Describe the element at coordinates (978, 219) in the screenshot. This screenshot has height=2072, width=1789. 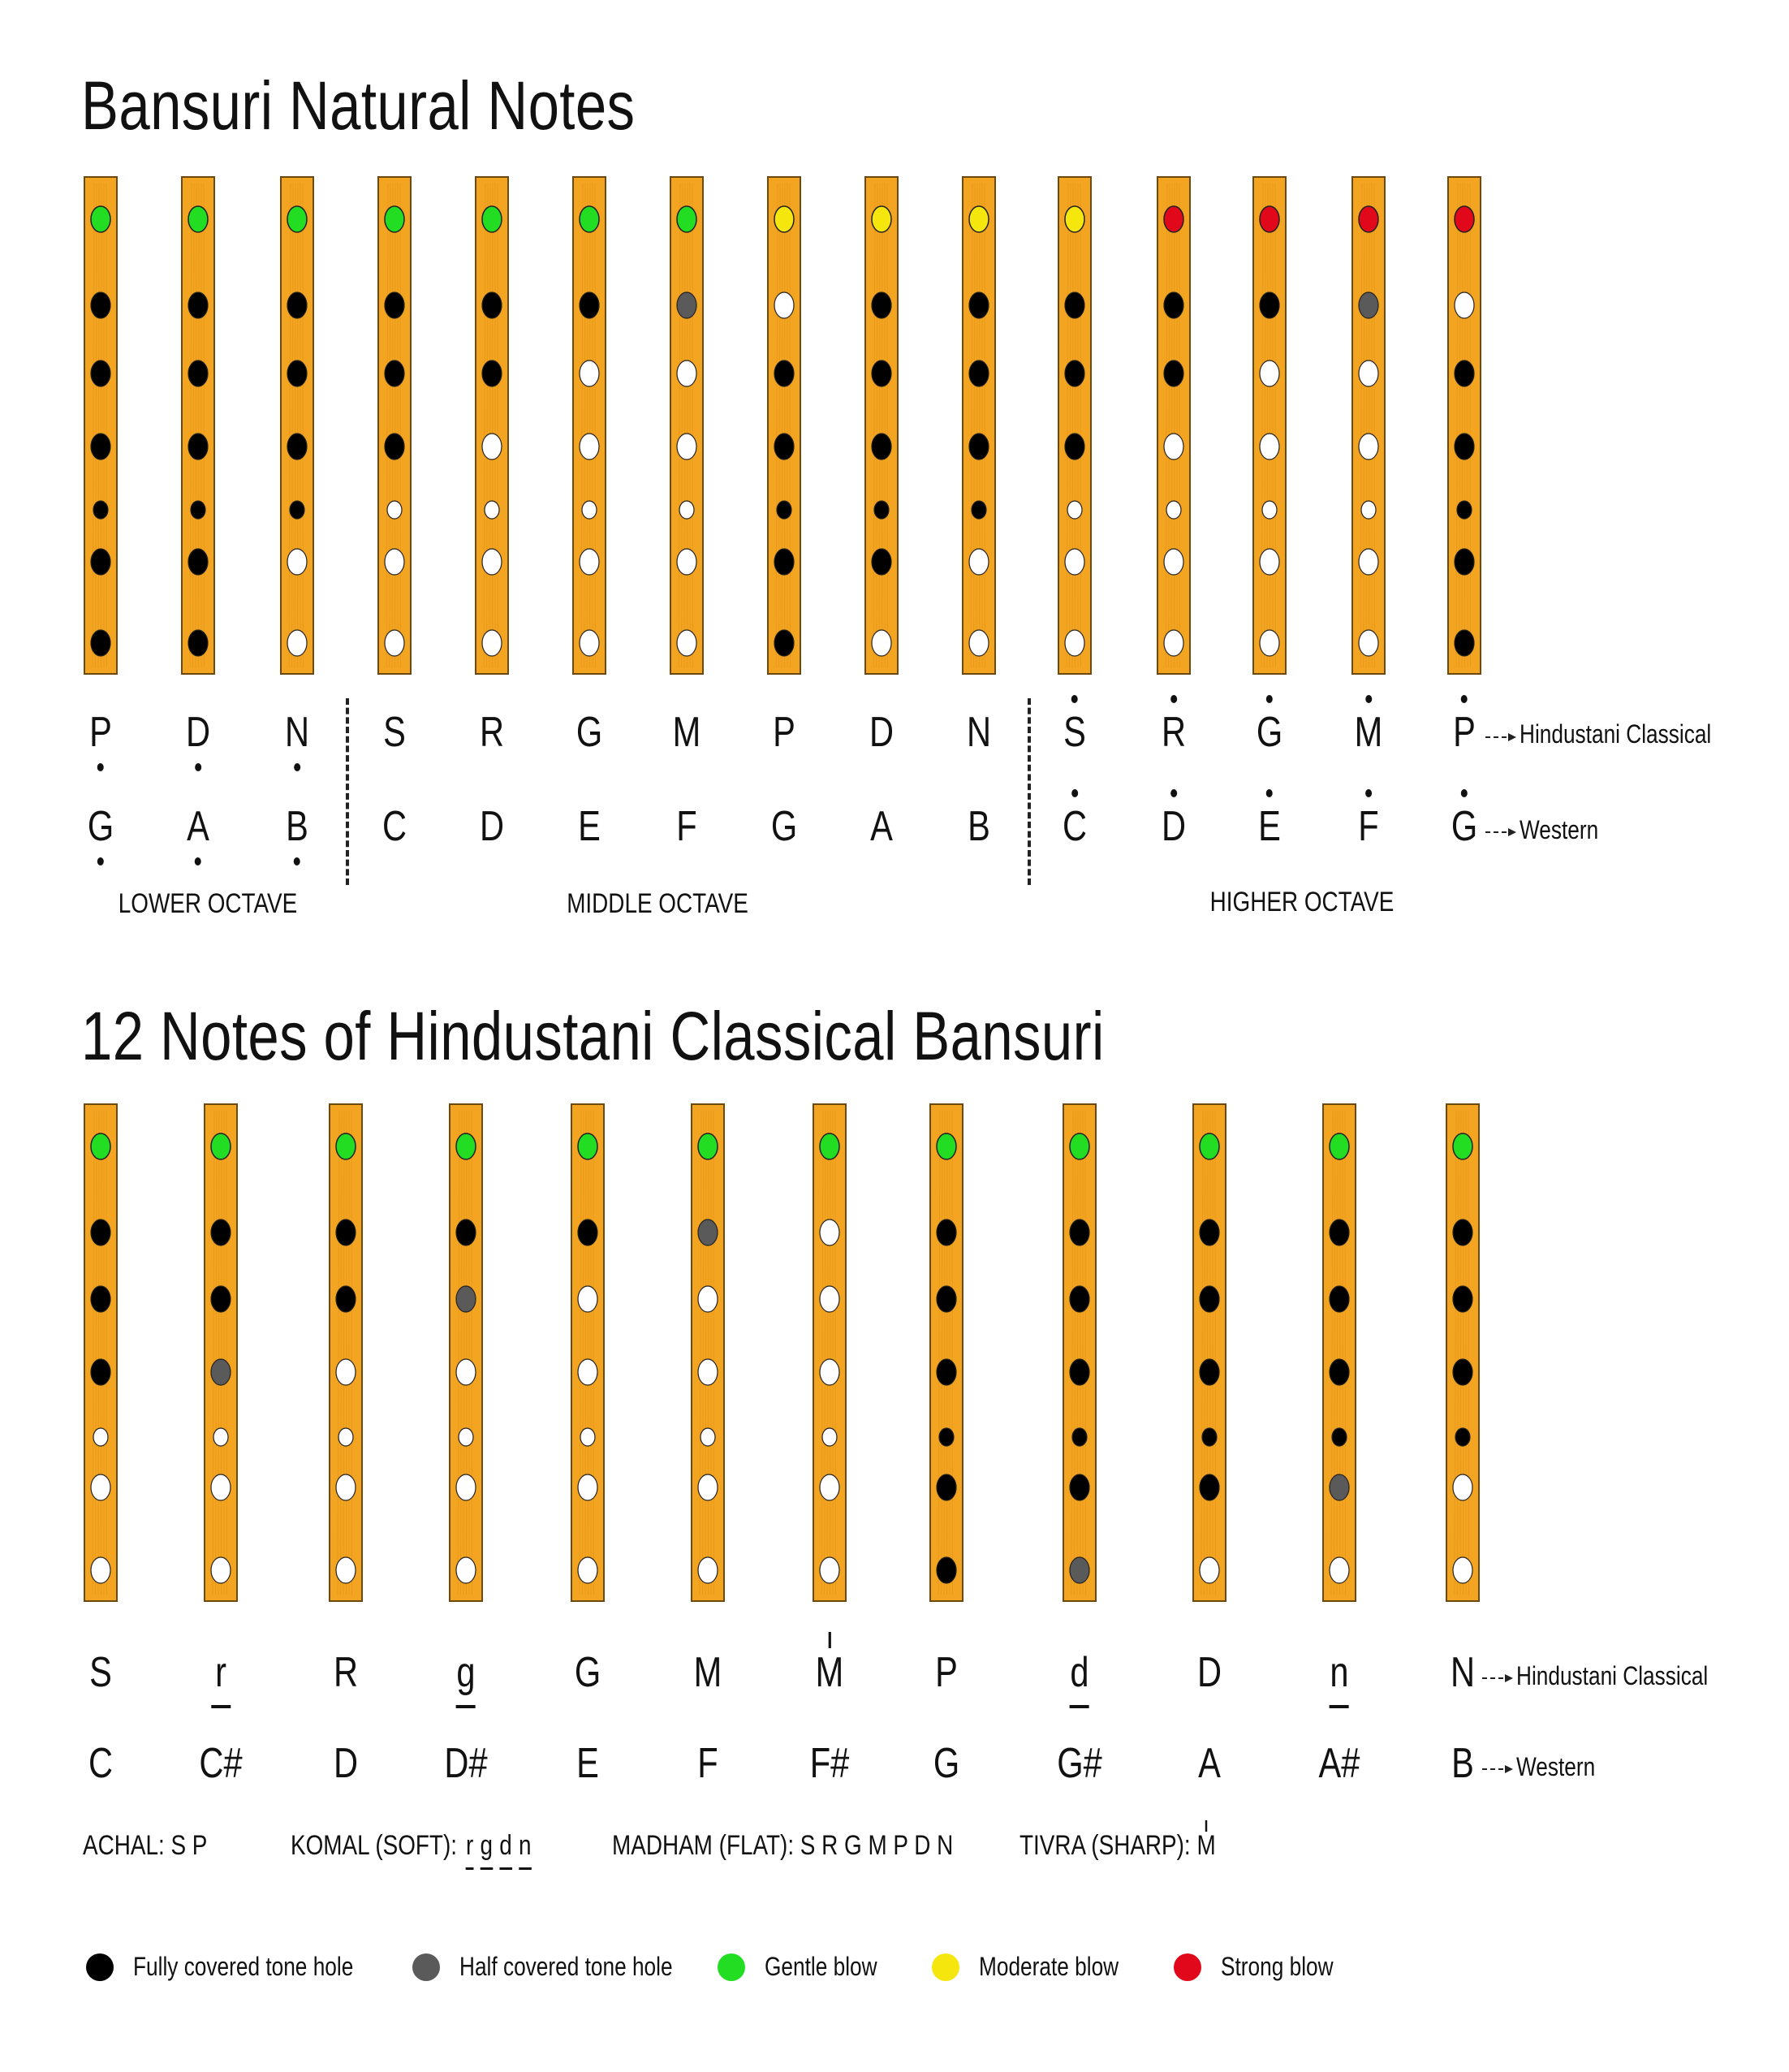
I see `blow-hole-moderate` at that location.